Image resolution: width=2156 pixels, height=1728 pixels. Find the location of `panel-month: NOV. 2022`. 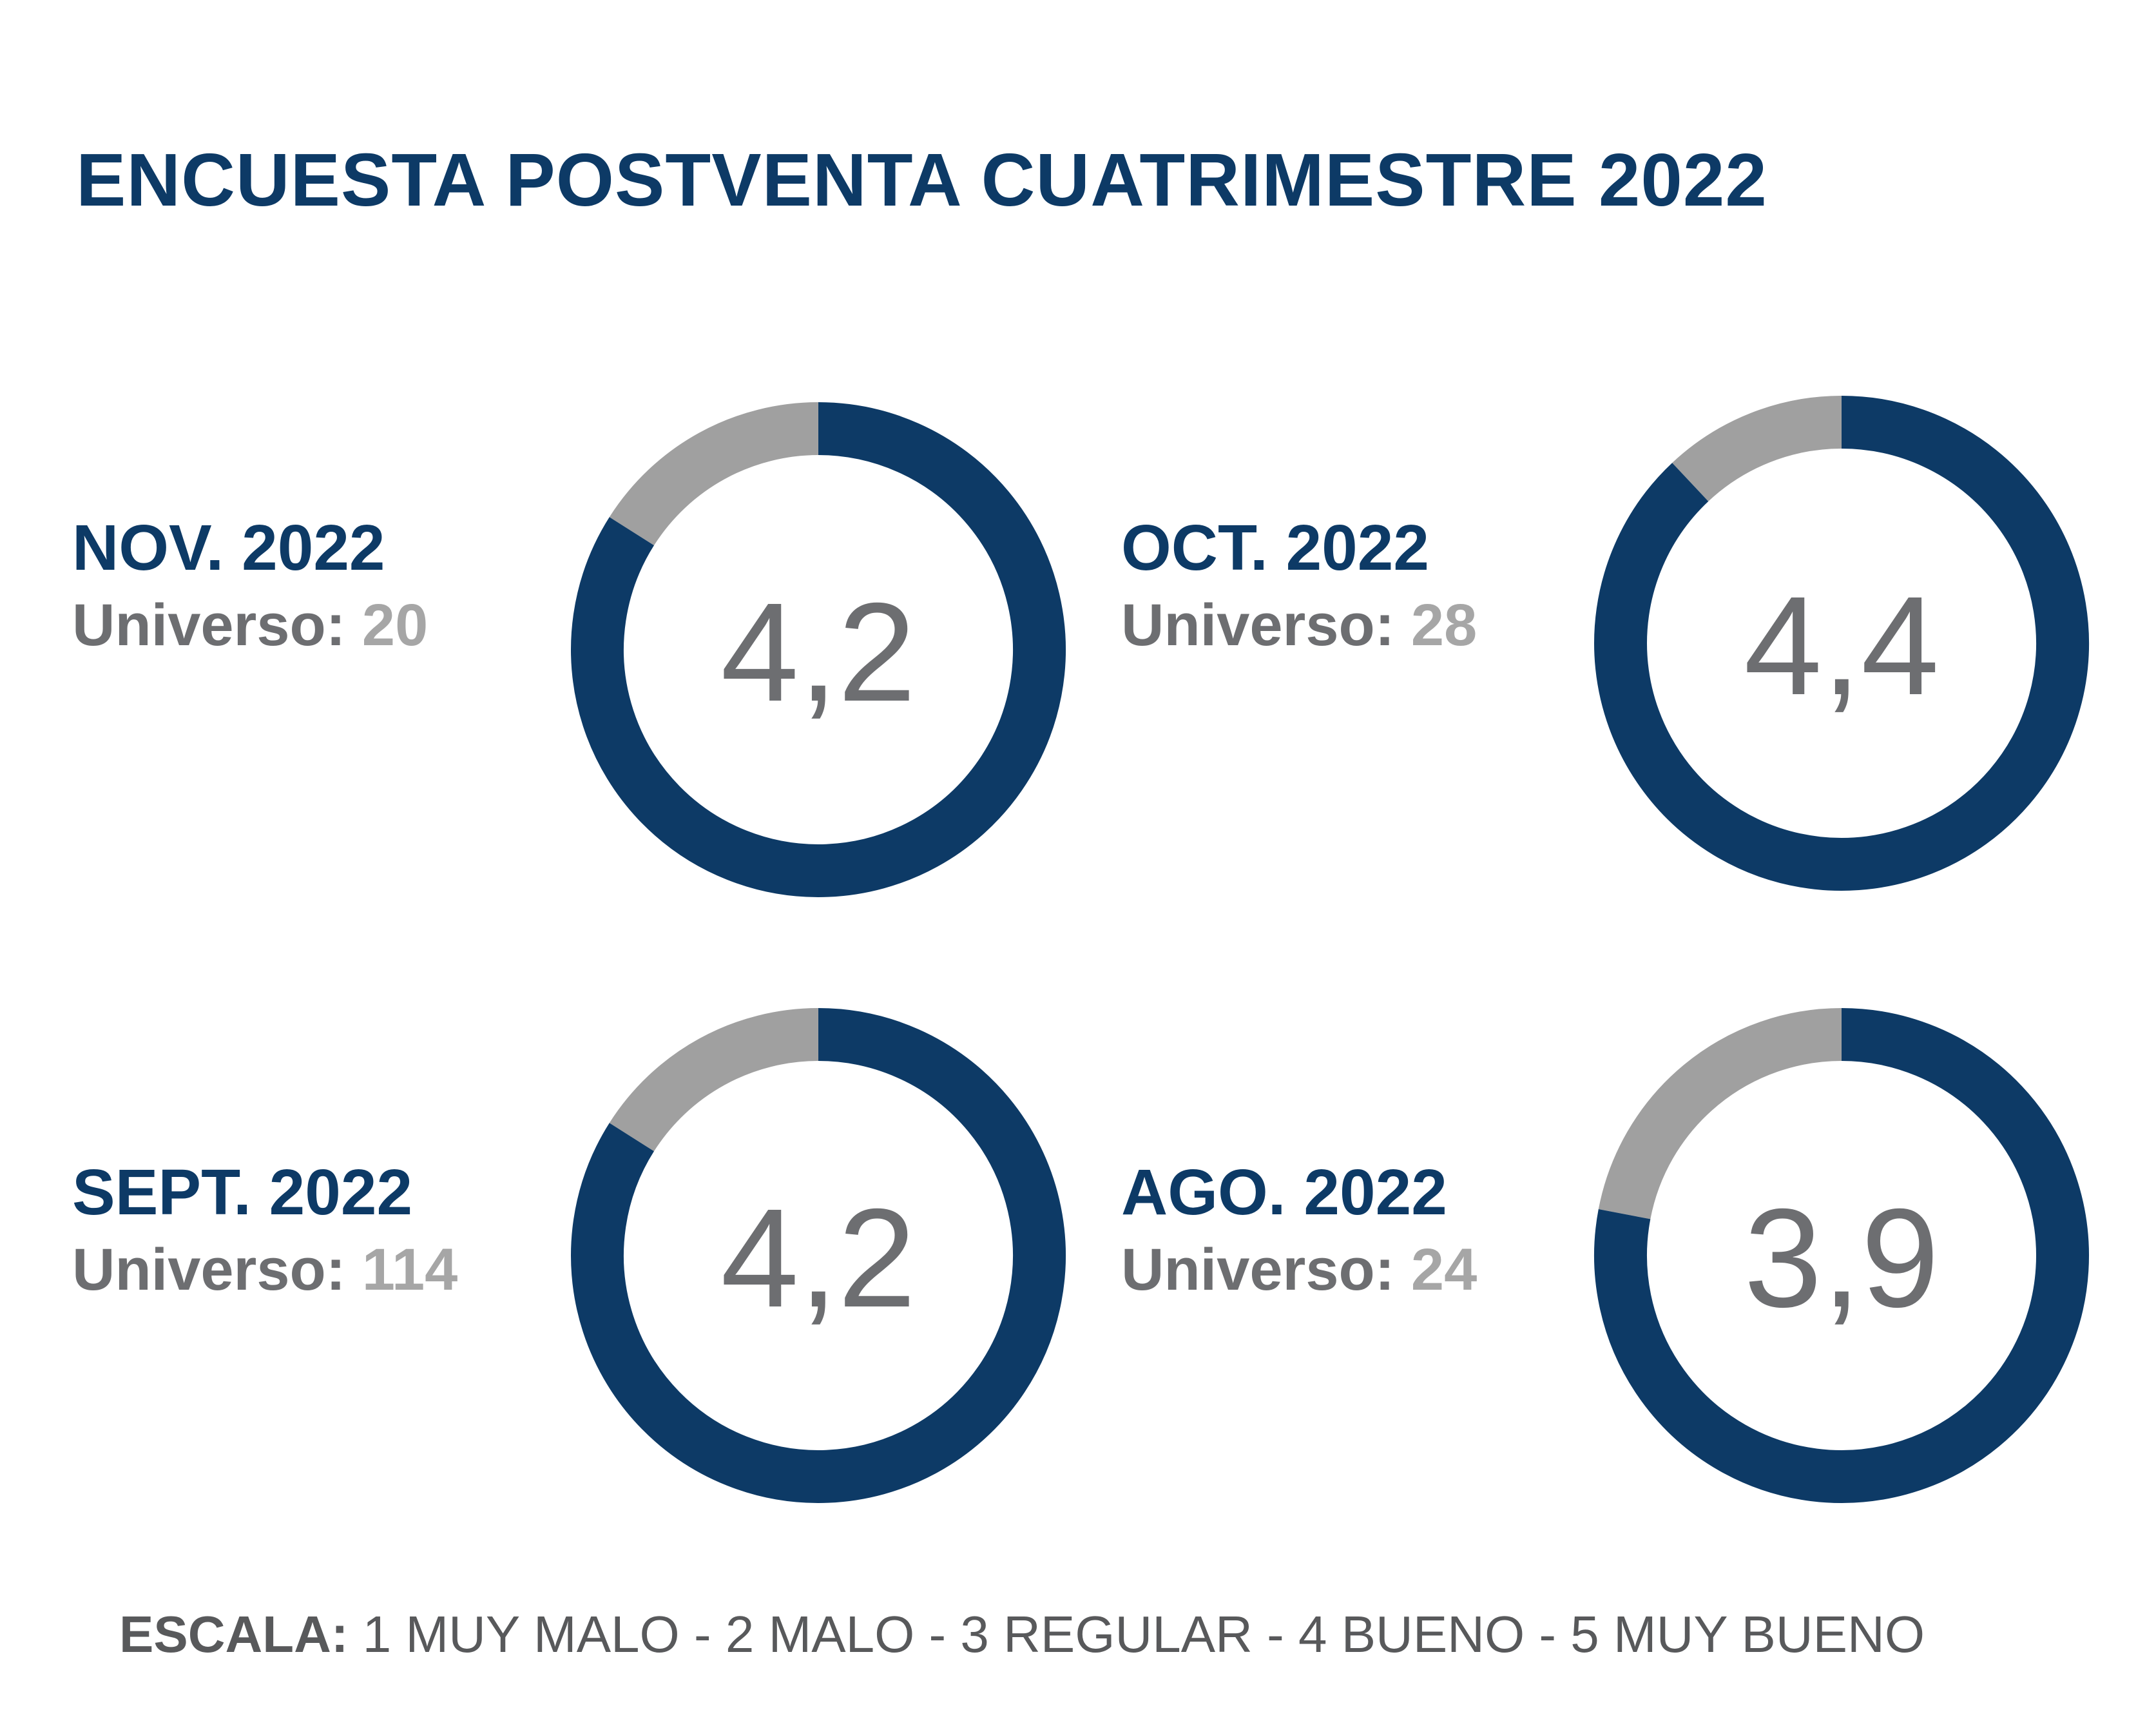

panel-month: NOV. 2022 is located at coordinates (228, 548).